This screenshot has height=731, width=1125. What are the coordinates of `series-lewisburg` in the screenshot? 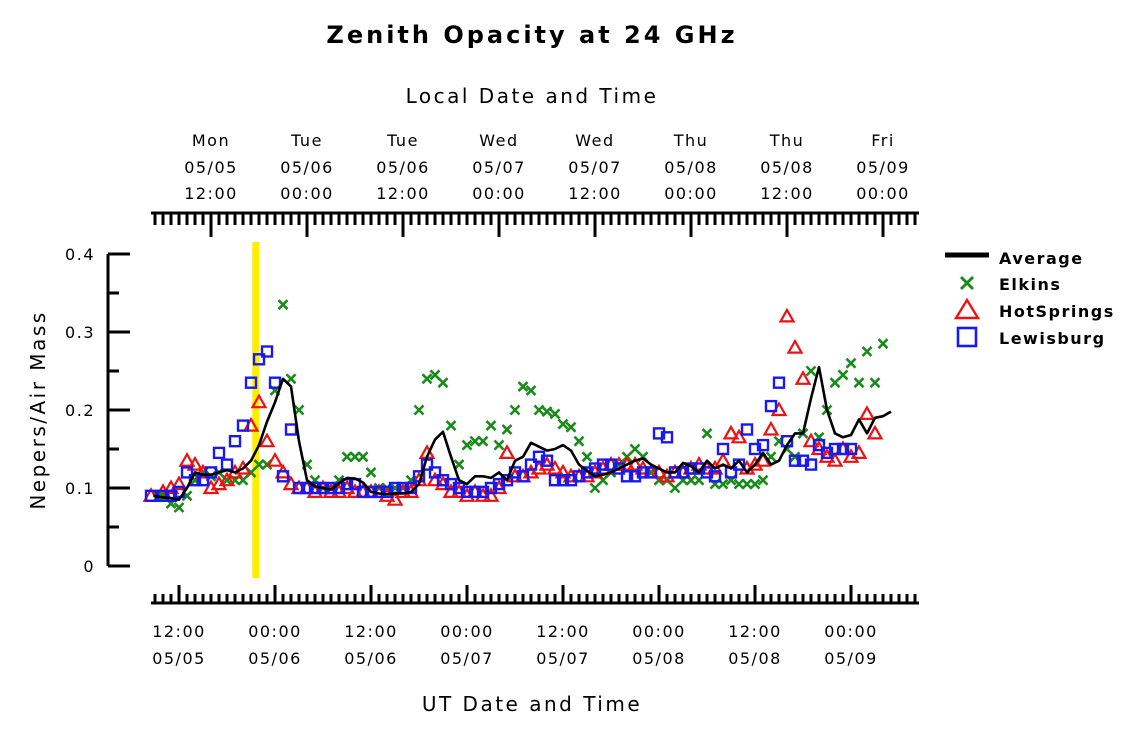 It's located at (501, 423).